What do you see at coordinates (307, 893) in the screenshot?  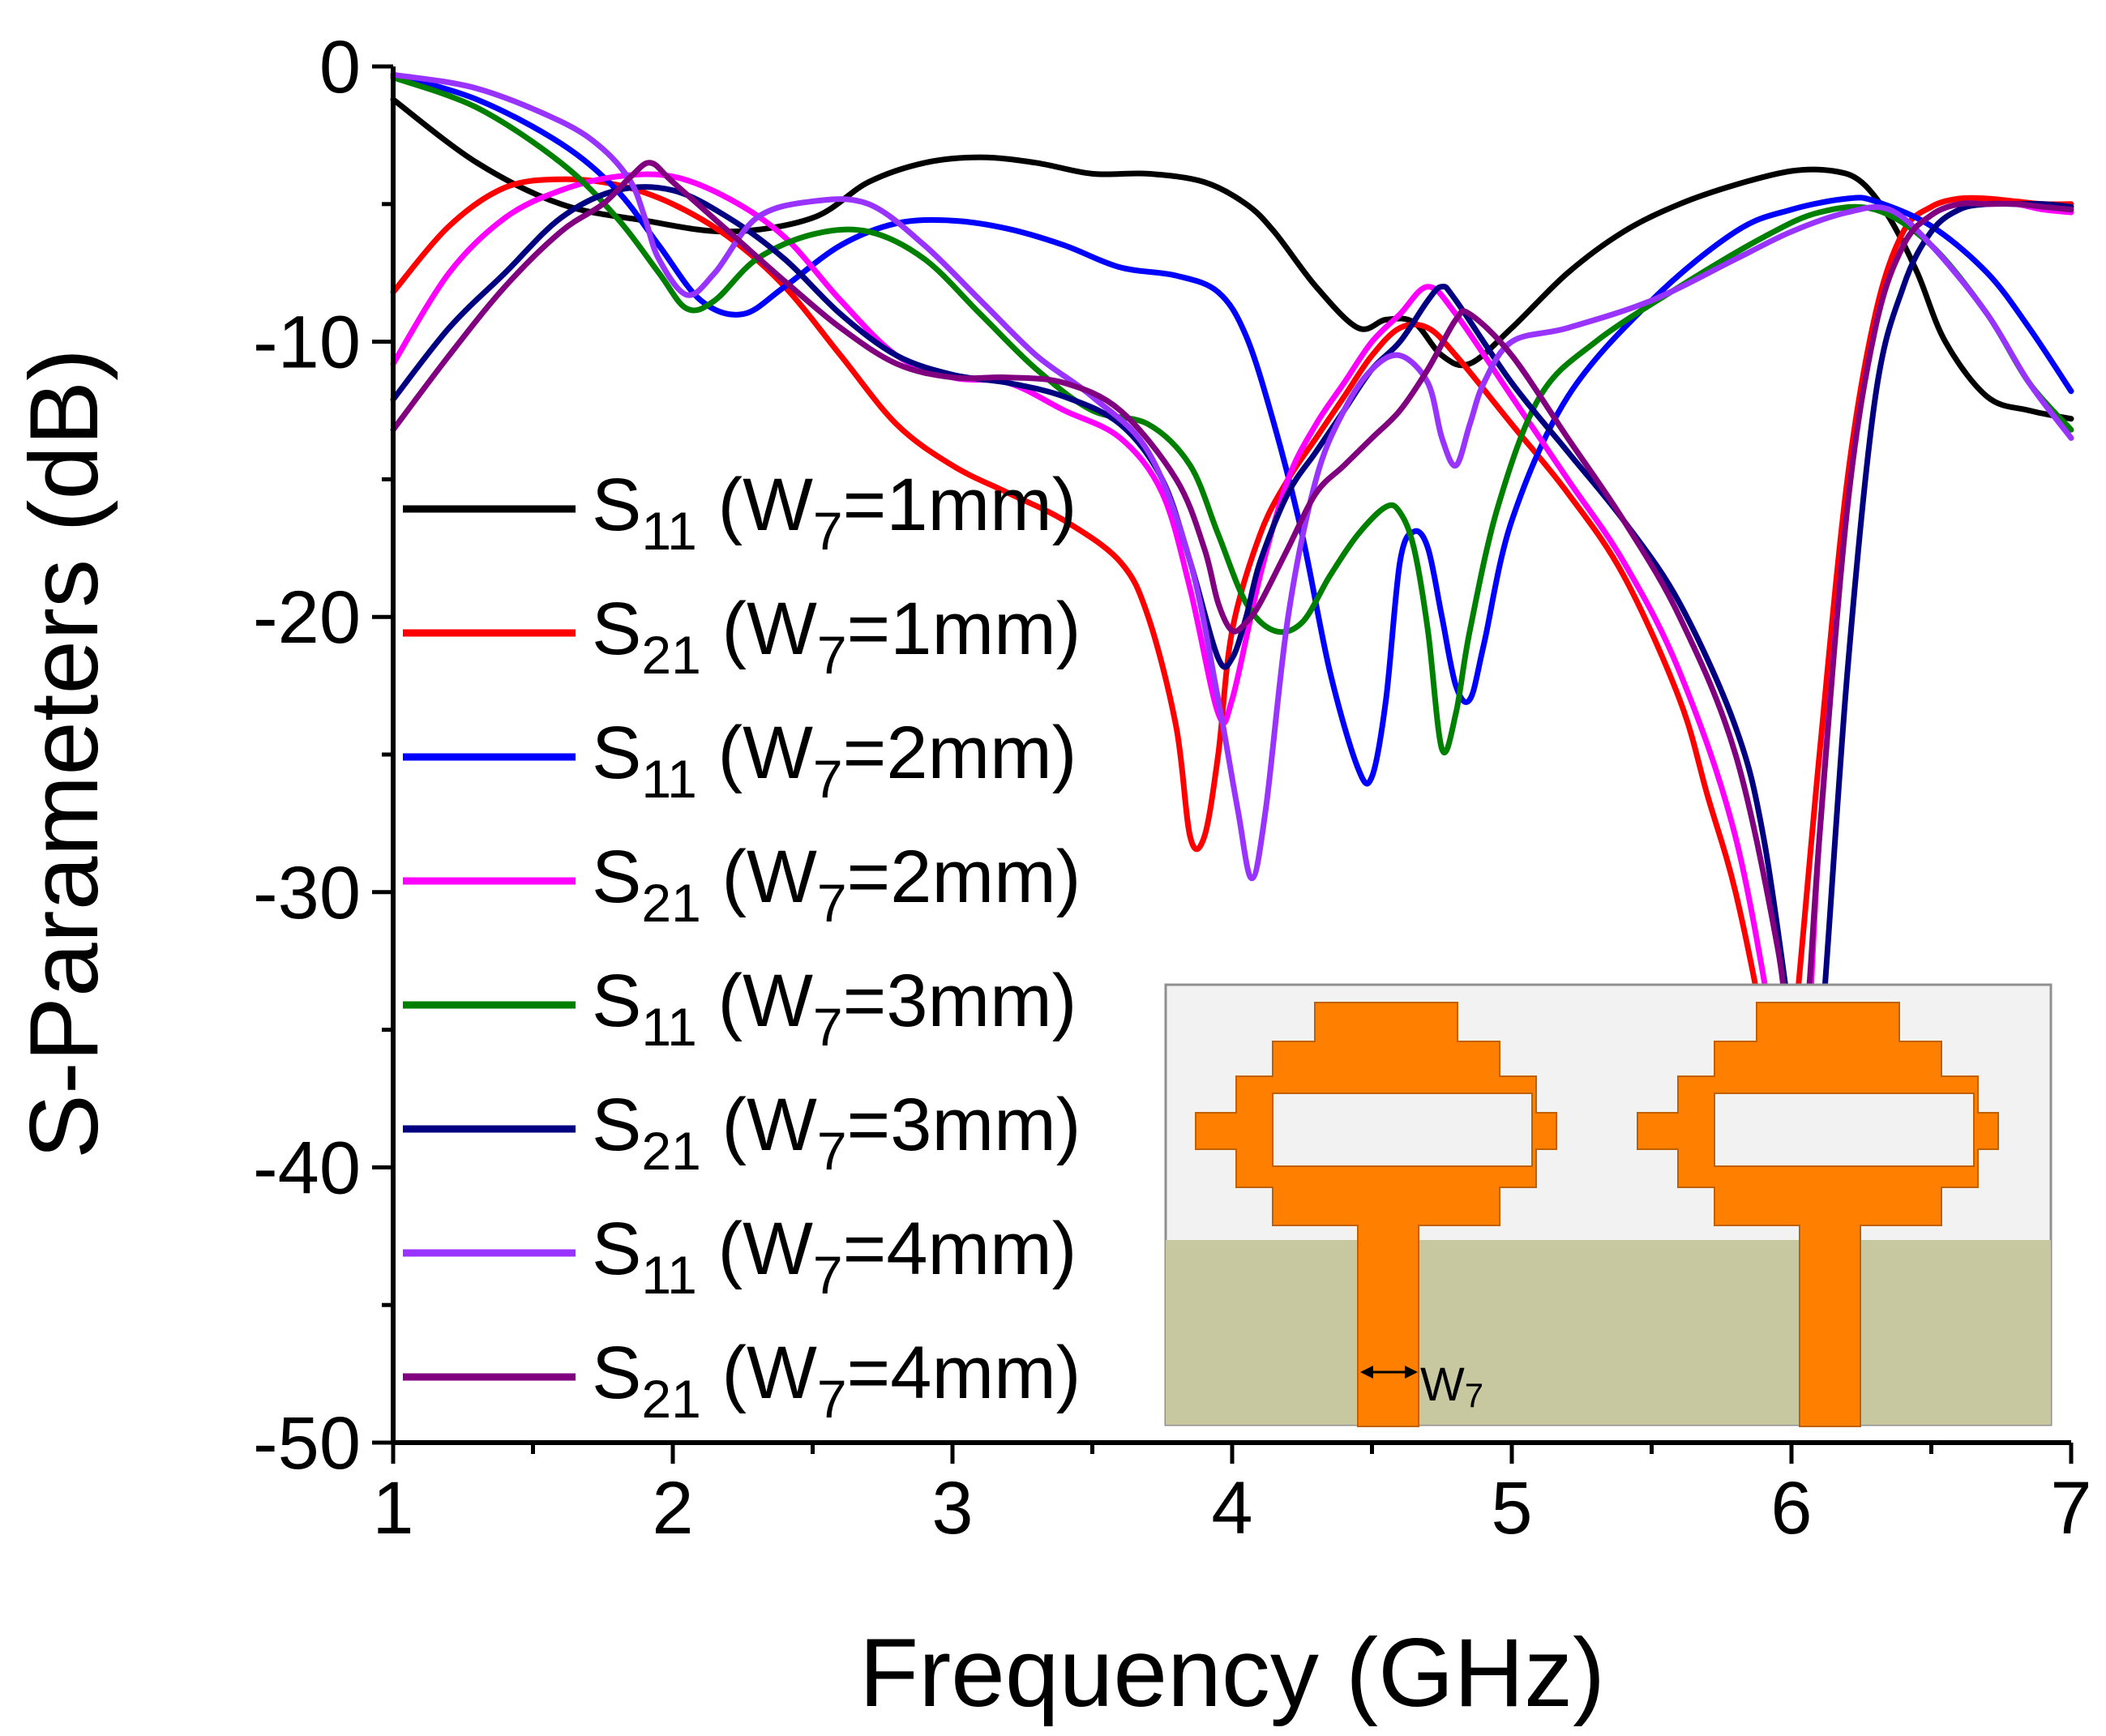 I see `y-tick-label: -30` at bounding box center [307, 893].